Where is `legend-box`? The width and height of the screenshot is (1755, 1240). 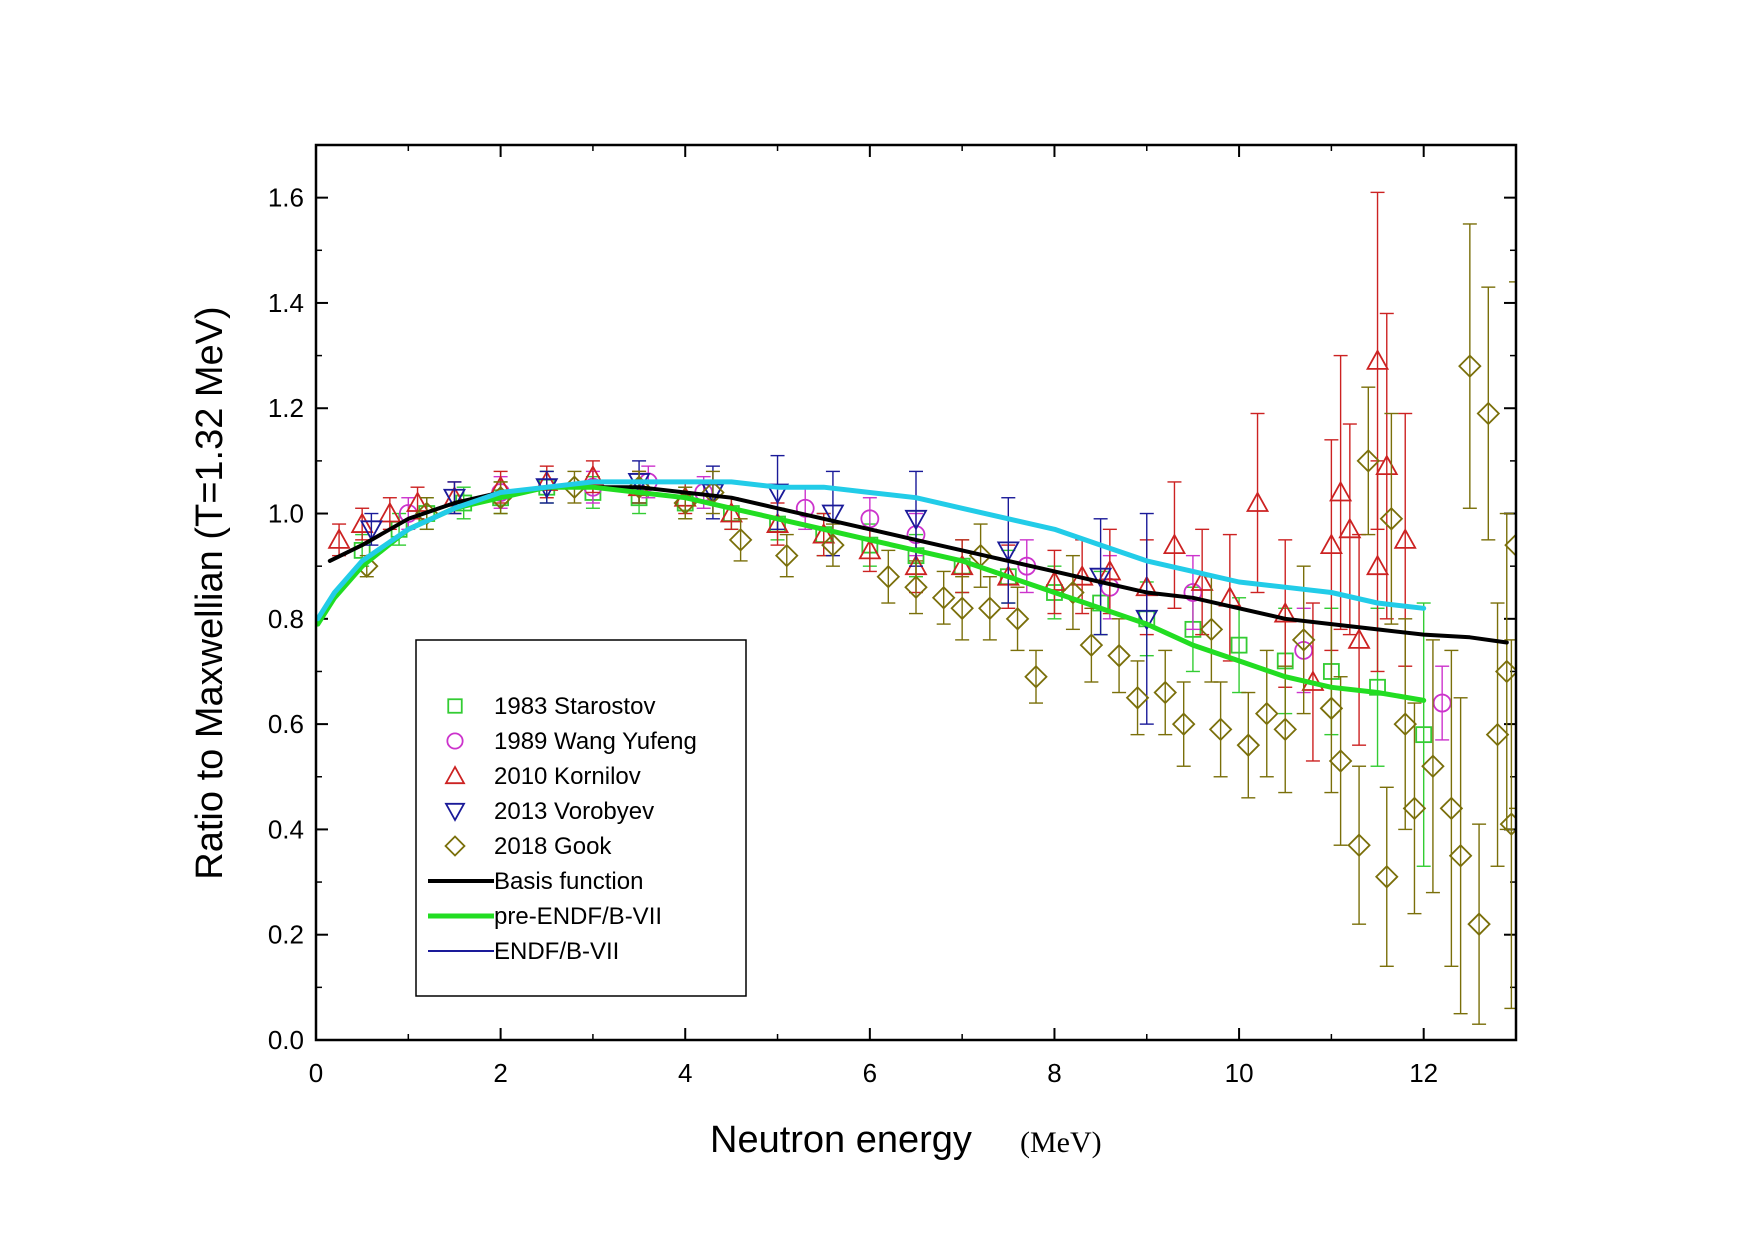 legend-box is located at coordinates (581, 818).